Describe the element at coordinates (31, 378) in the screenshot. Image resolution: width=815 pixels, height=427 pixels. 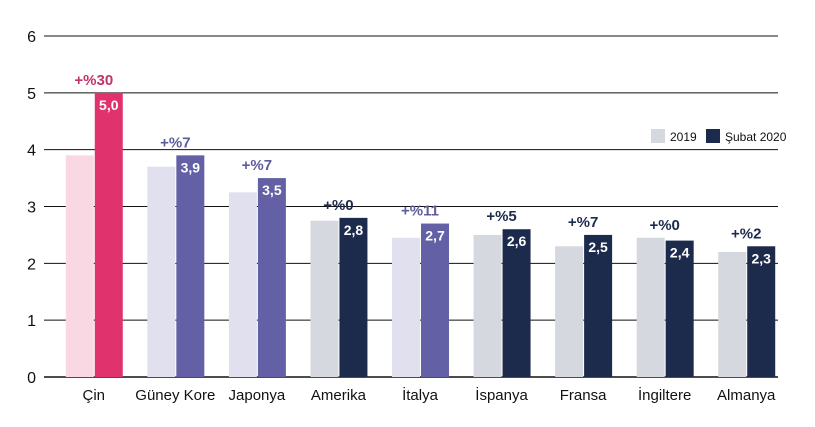
I see `y-tick-0: 0` at that location.